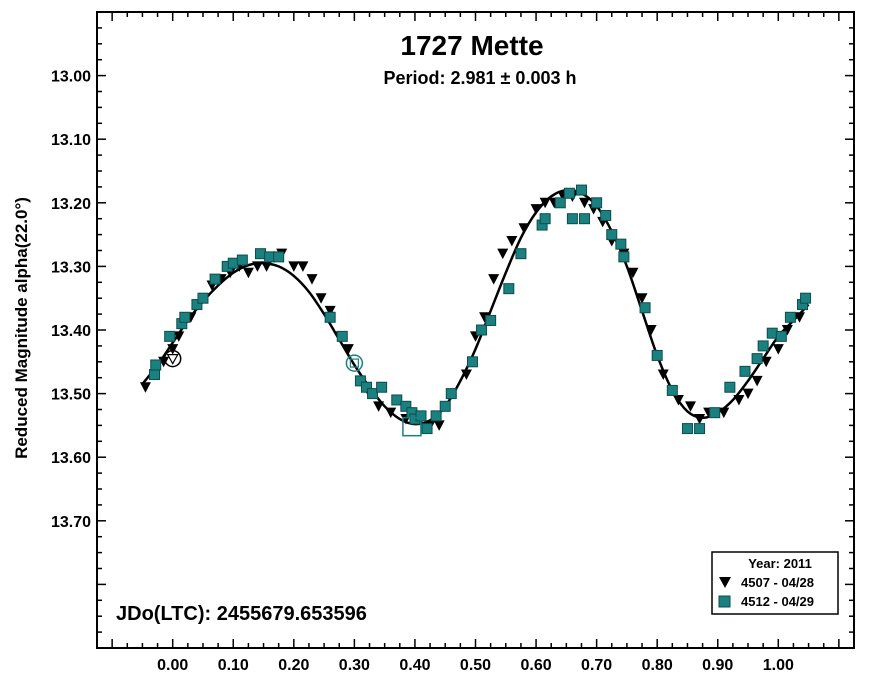  I want to click on x-tick-label: 0.70, so click(596, 665).